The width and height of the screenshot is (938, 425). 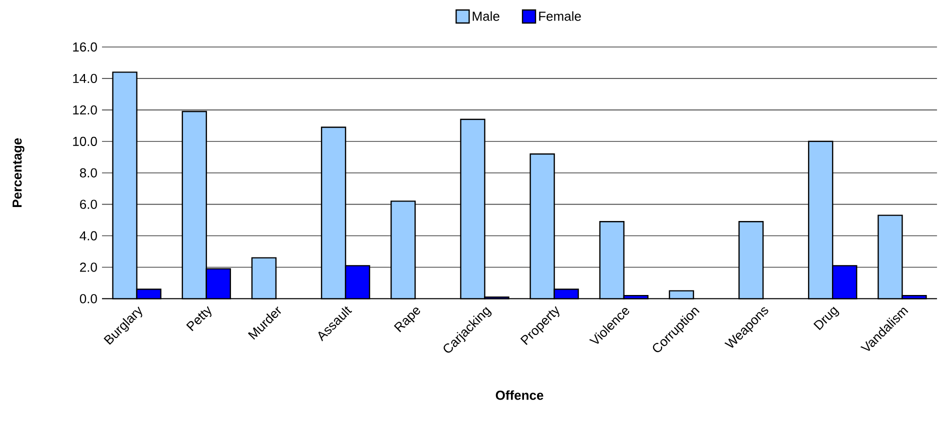 What do you see at coordinates (88, 299) in the screenshot?
I see `y-tick-label: 0.0` at bounding box center [88, 299].